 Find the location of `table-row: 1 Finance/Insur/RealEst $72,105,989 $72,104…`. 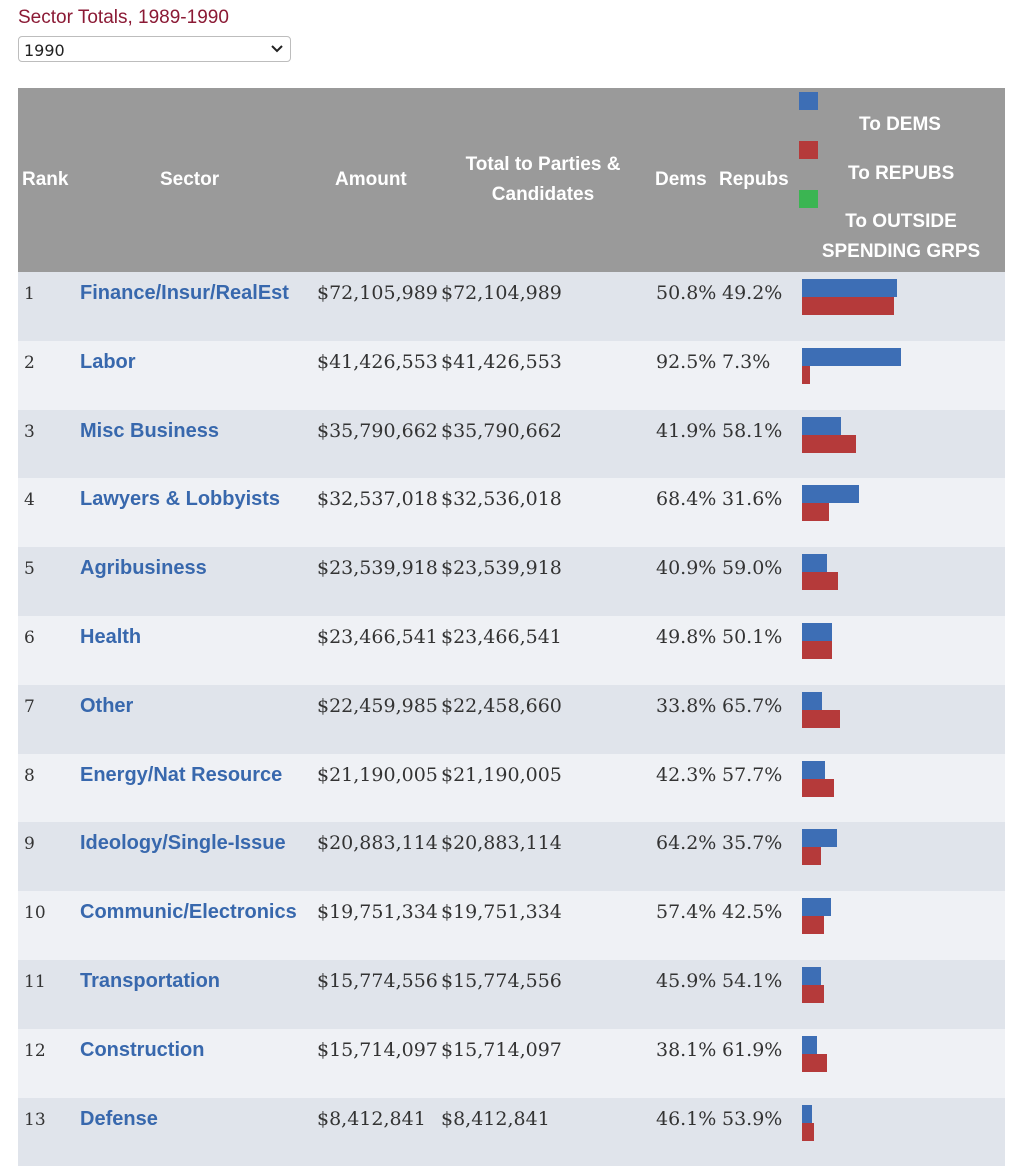

table-row: 1 Finance/Insur/RealEst $72,105,989 $72,104… is located at coordinates (511, 306).